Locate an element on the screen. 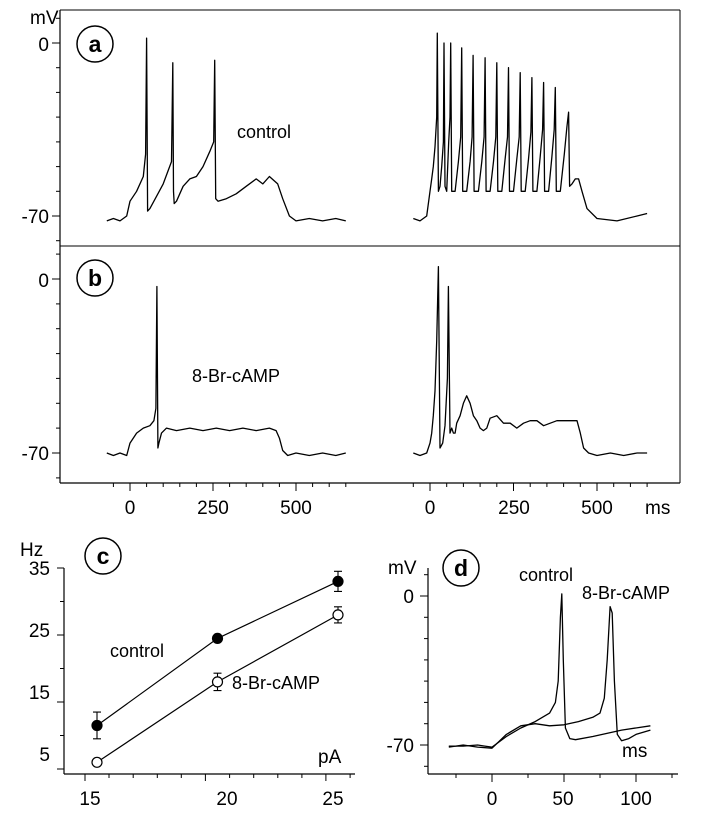 Image resolution: width=703 pixels, height=839 pixels. trace-d-control is located at coordinates (549, 670).